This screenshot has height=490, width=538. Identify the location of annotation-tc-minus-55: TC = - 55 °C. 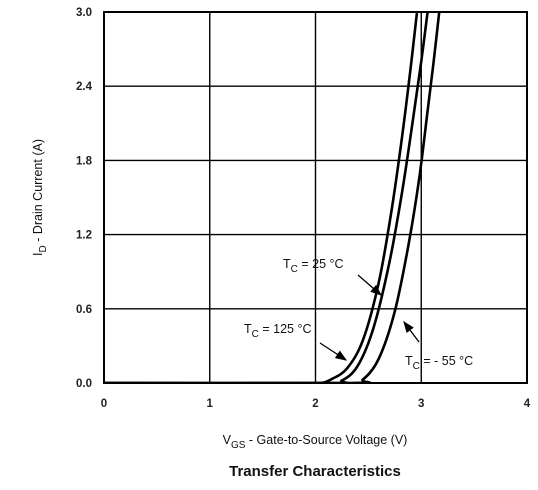
(439, 363).